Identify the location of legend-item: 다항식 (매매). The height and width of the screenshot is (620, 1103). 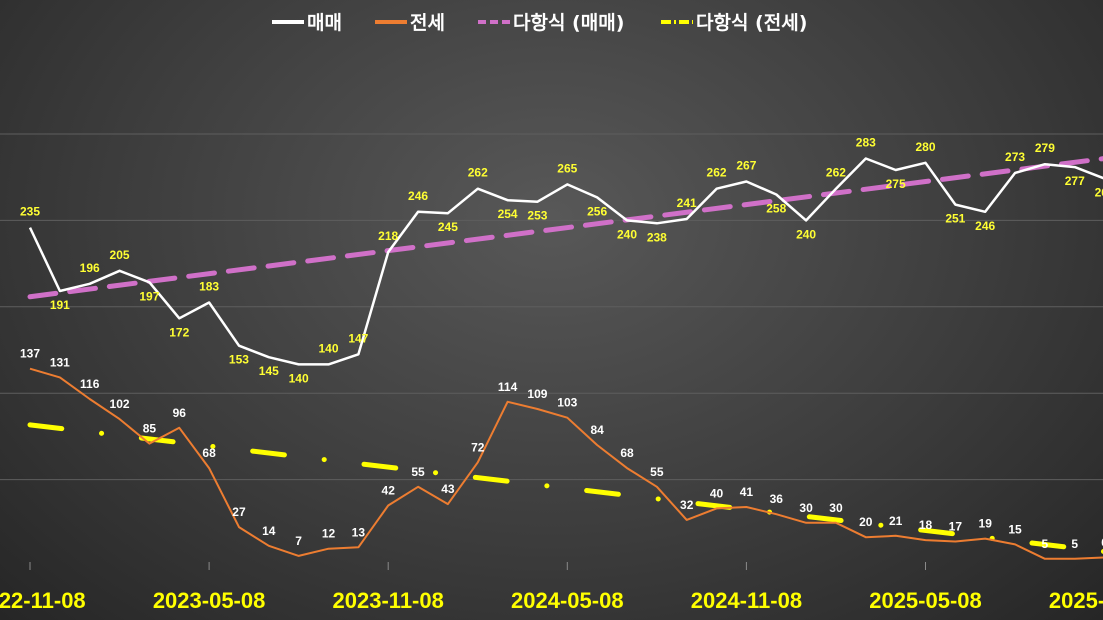
(551, 23).